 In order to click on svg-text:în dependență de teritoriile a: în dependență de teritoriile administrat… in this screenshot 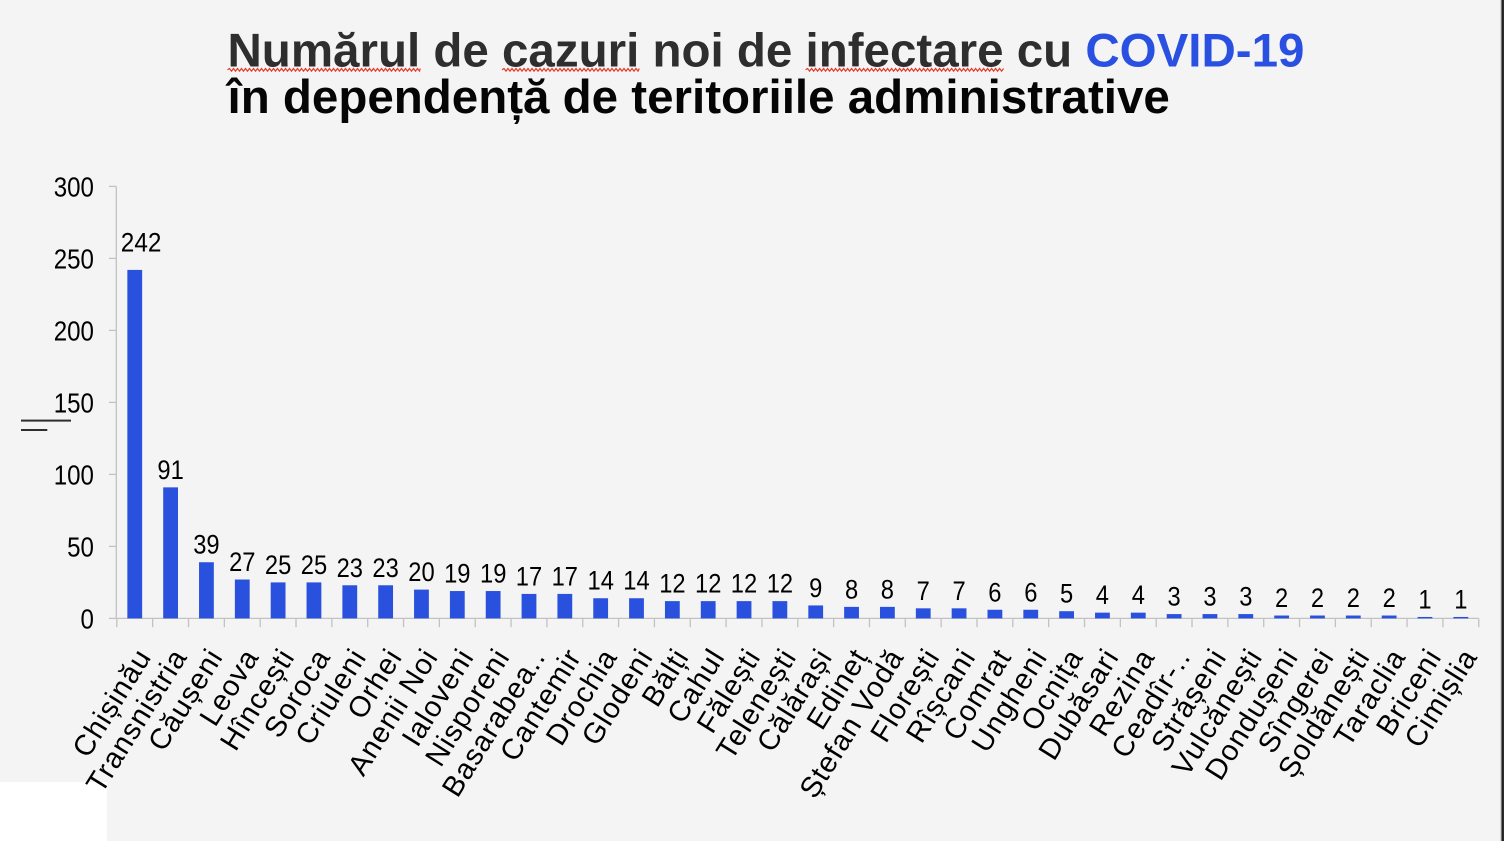, I will do `click(698, 97)`.